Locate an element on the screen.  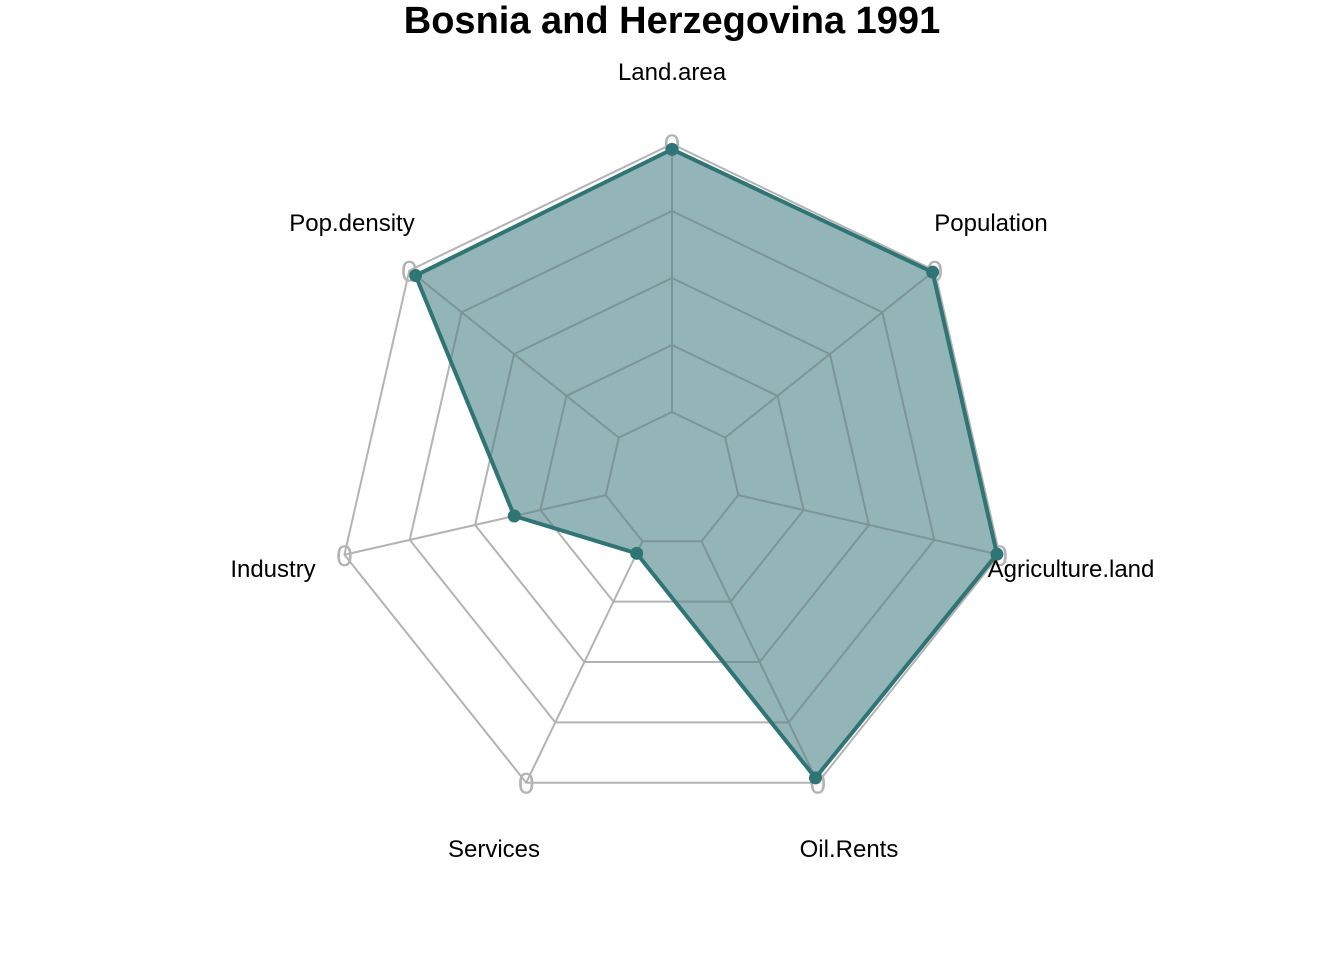
data-point-services is located at coordinates (637, 553).